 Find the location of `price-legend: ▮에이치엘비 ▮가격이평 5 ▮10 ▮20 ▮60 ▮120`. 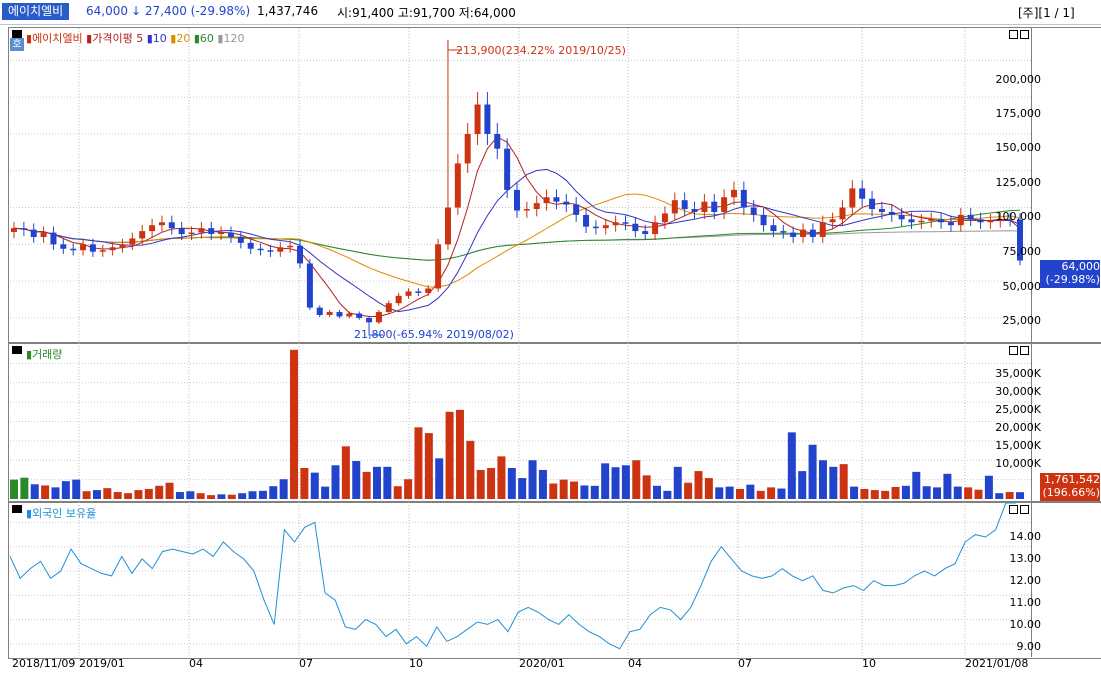

price-legend: ▮에이치엘비 ▮가격이평 5 ▮10 ▮20 ▮60 ▮120 is located at coordinates (135, 38).